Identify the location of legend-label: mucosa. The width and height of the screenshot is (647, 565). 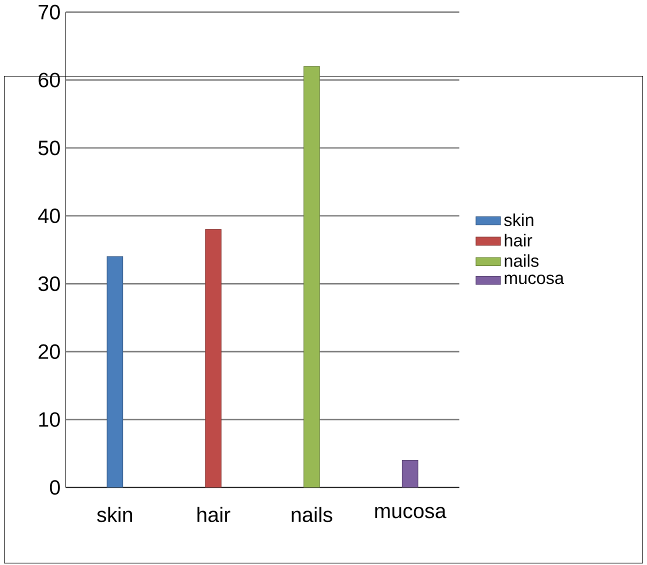
(534, 279).